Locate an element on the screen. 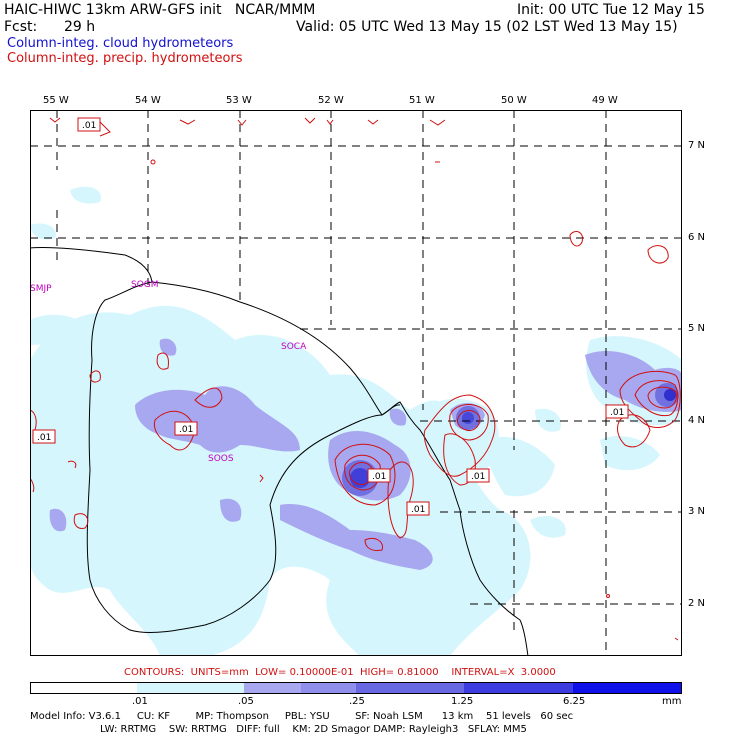  colorbar-frame is located at coordinates (356, 688).